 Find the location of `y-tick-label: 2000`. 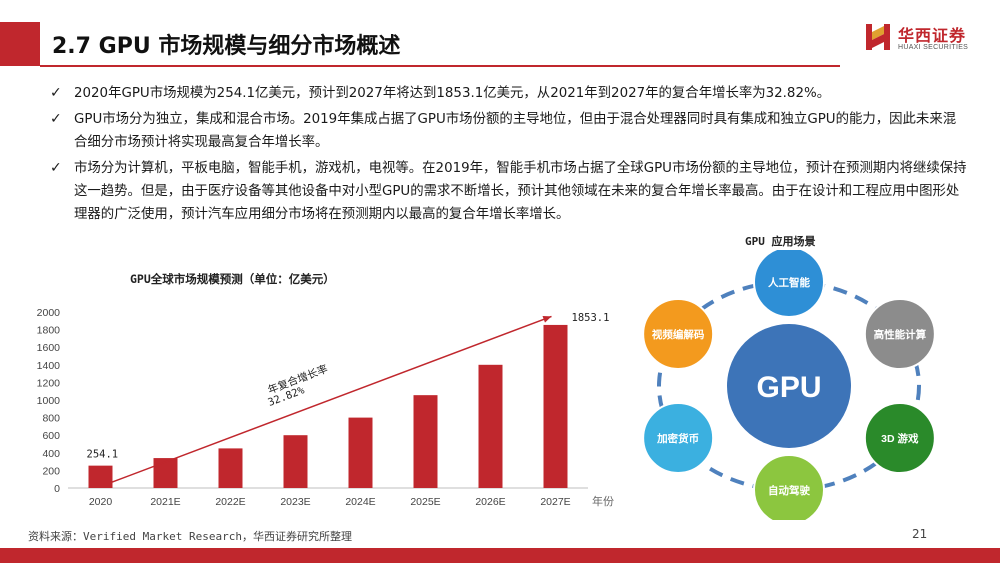

y-tick-label: 2000 is located at coordinates (49, 313).